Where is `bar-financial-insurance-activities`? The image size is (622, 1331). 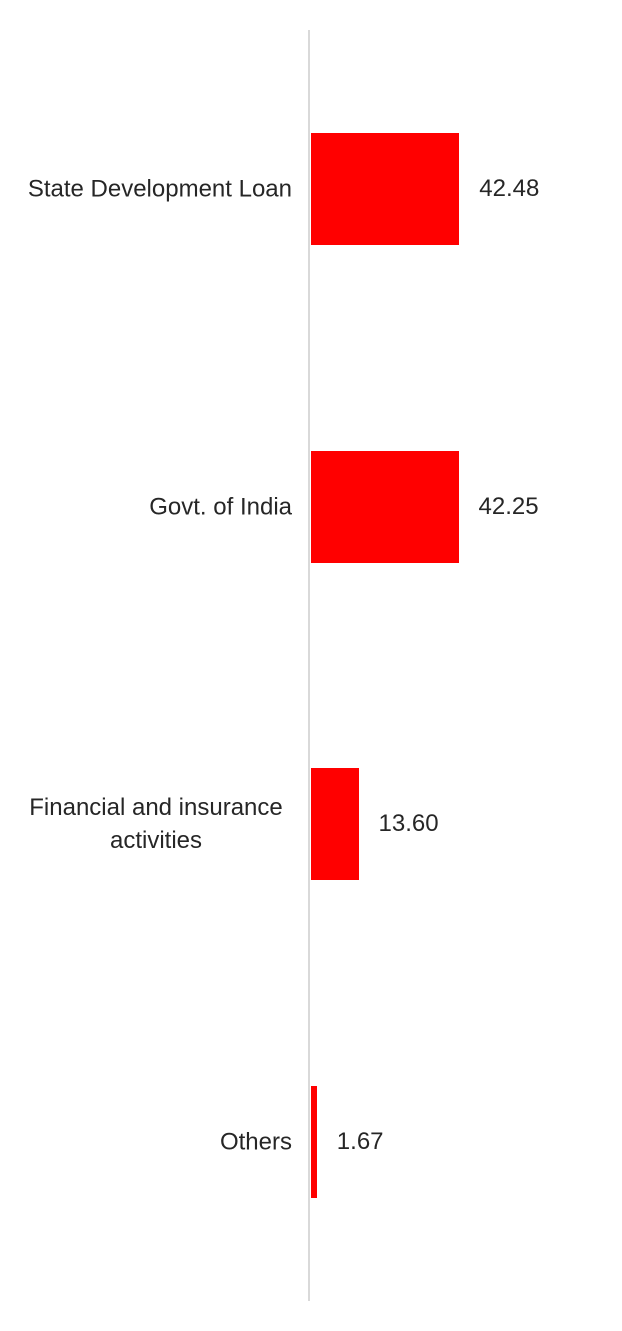 bar-financial-insurance-activities is located at coordinates (335, 824).